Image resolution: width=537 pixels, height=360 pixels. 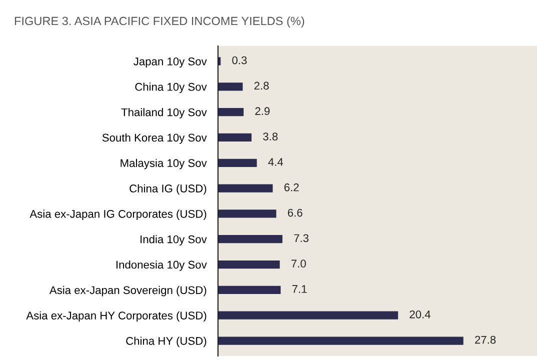 I want to click on y-tick-label: China 10y Sov, so click(x=171, y=87).